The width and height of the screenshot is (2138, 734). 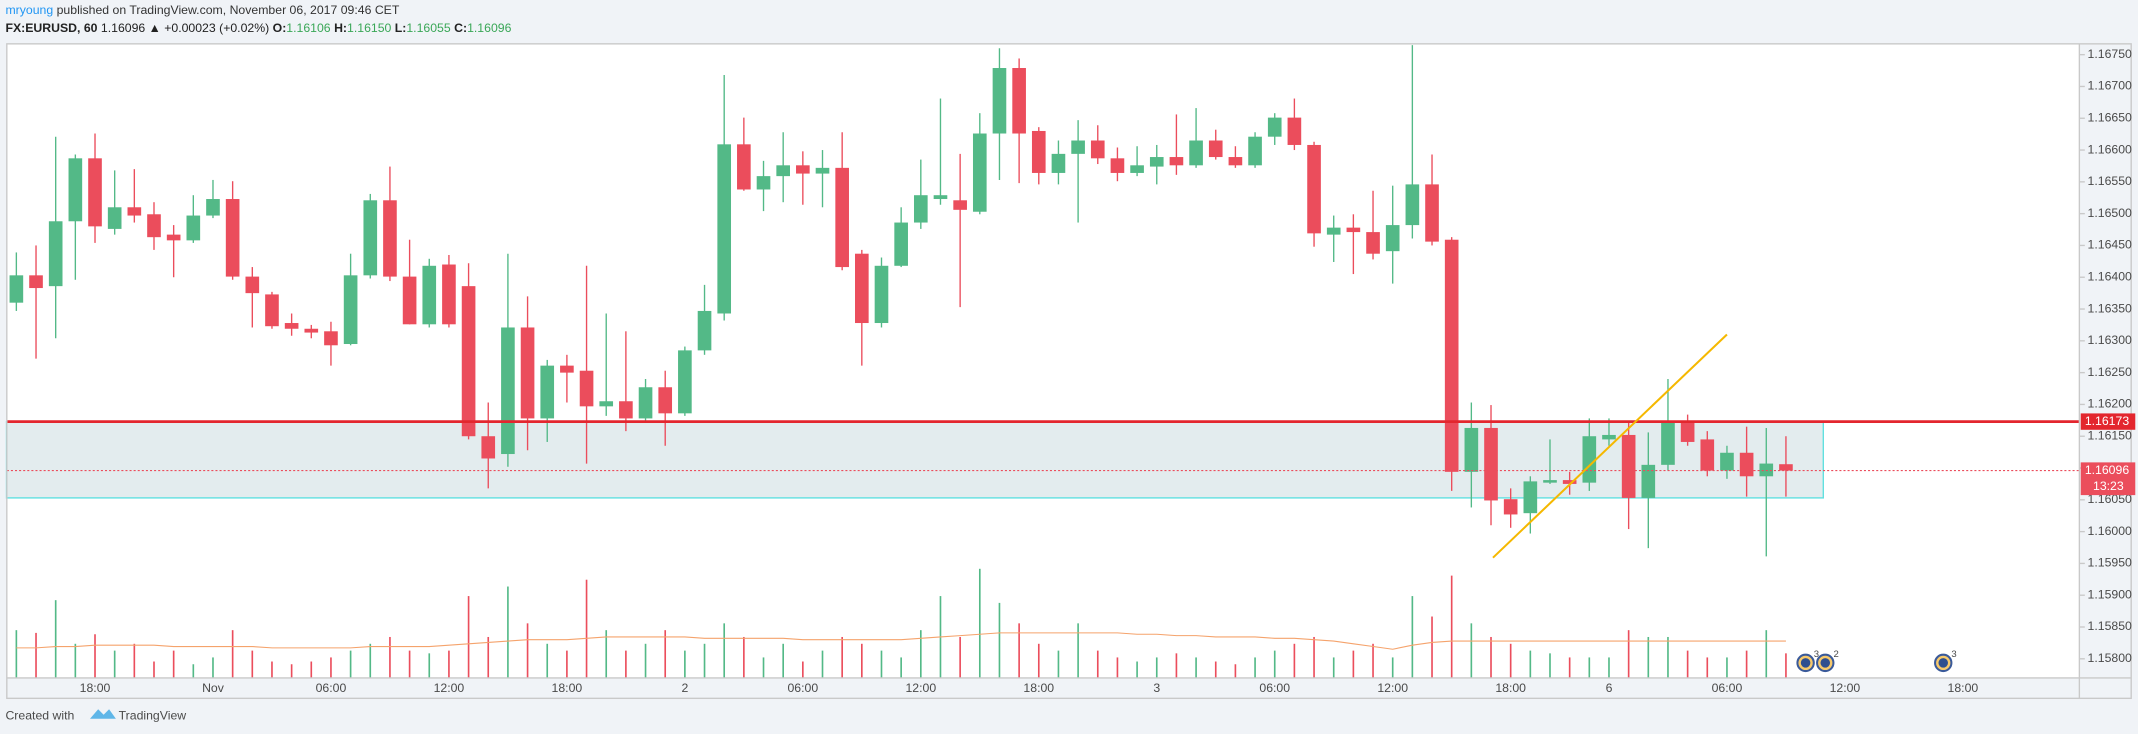 What do you see at coordinates (102, 714) in the screenshot?
I see `brand-icon` at bounding box center [102, 714].